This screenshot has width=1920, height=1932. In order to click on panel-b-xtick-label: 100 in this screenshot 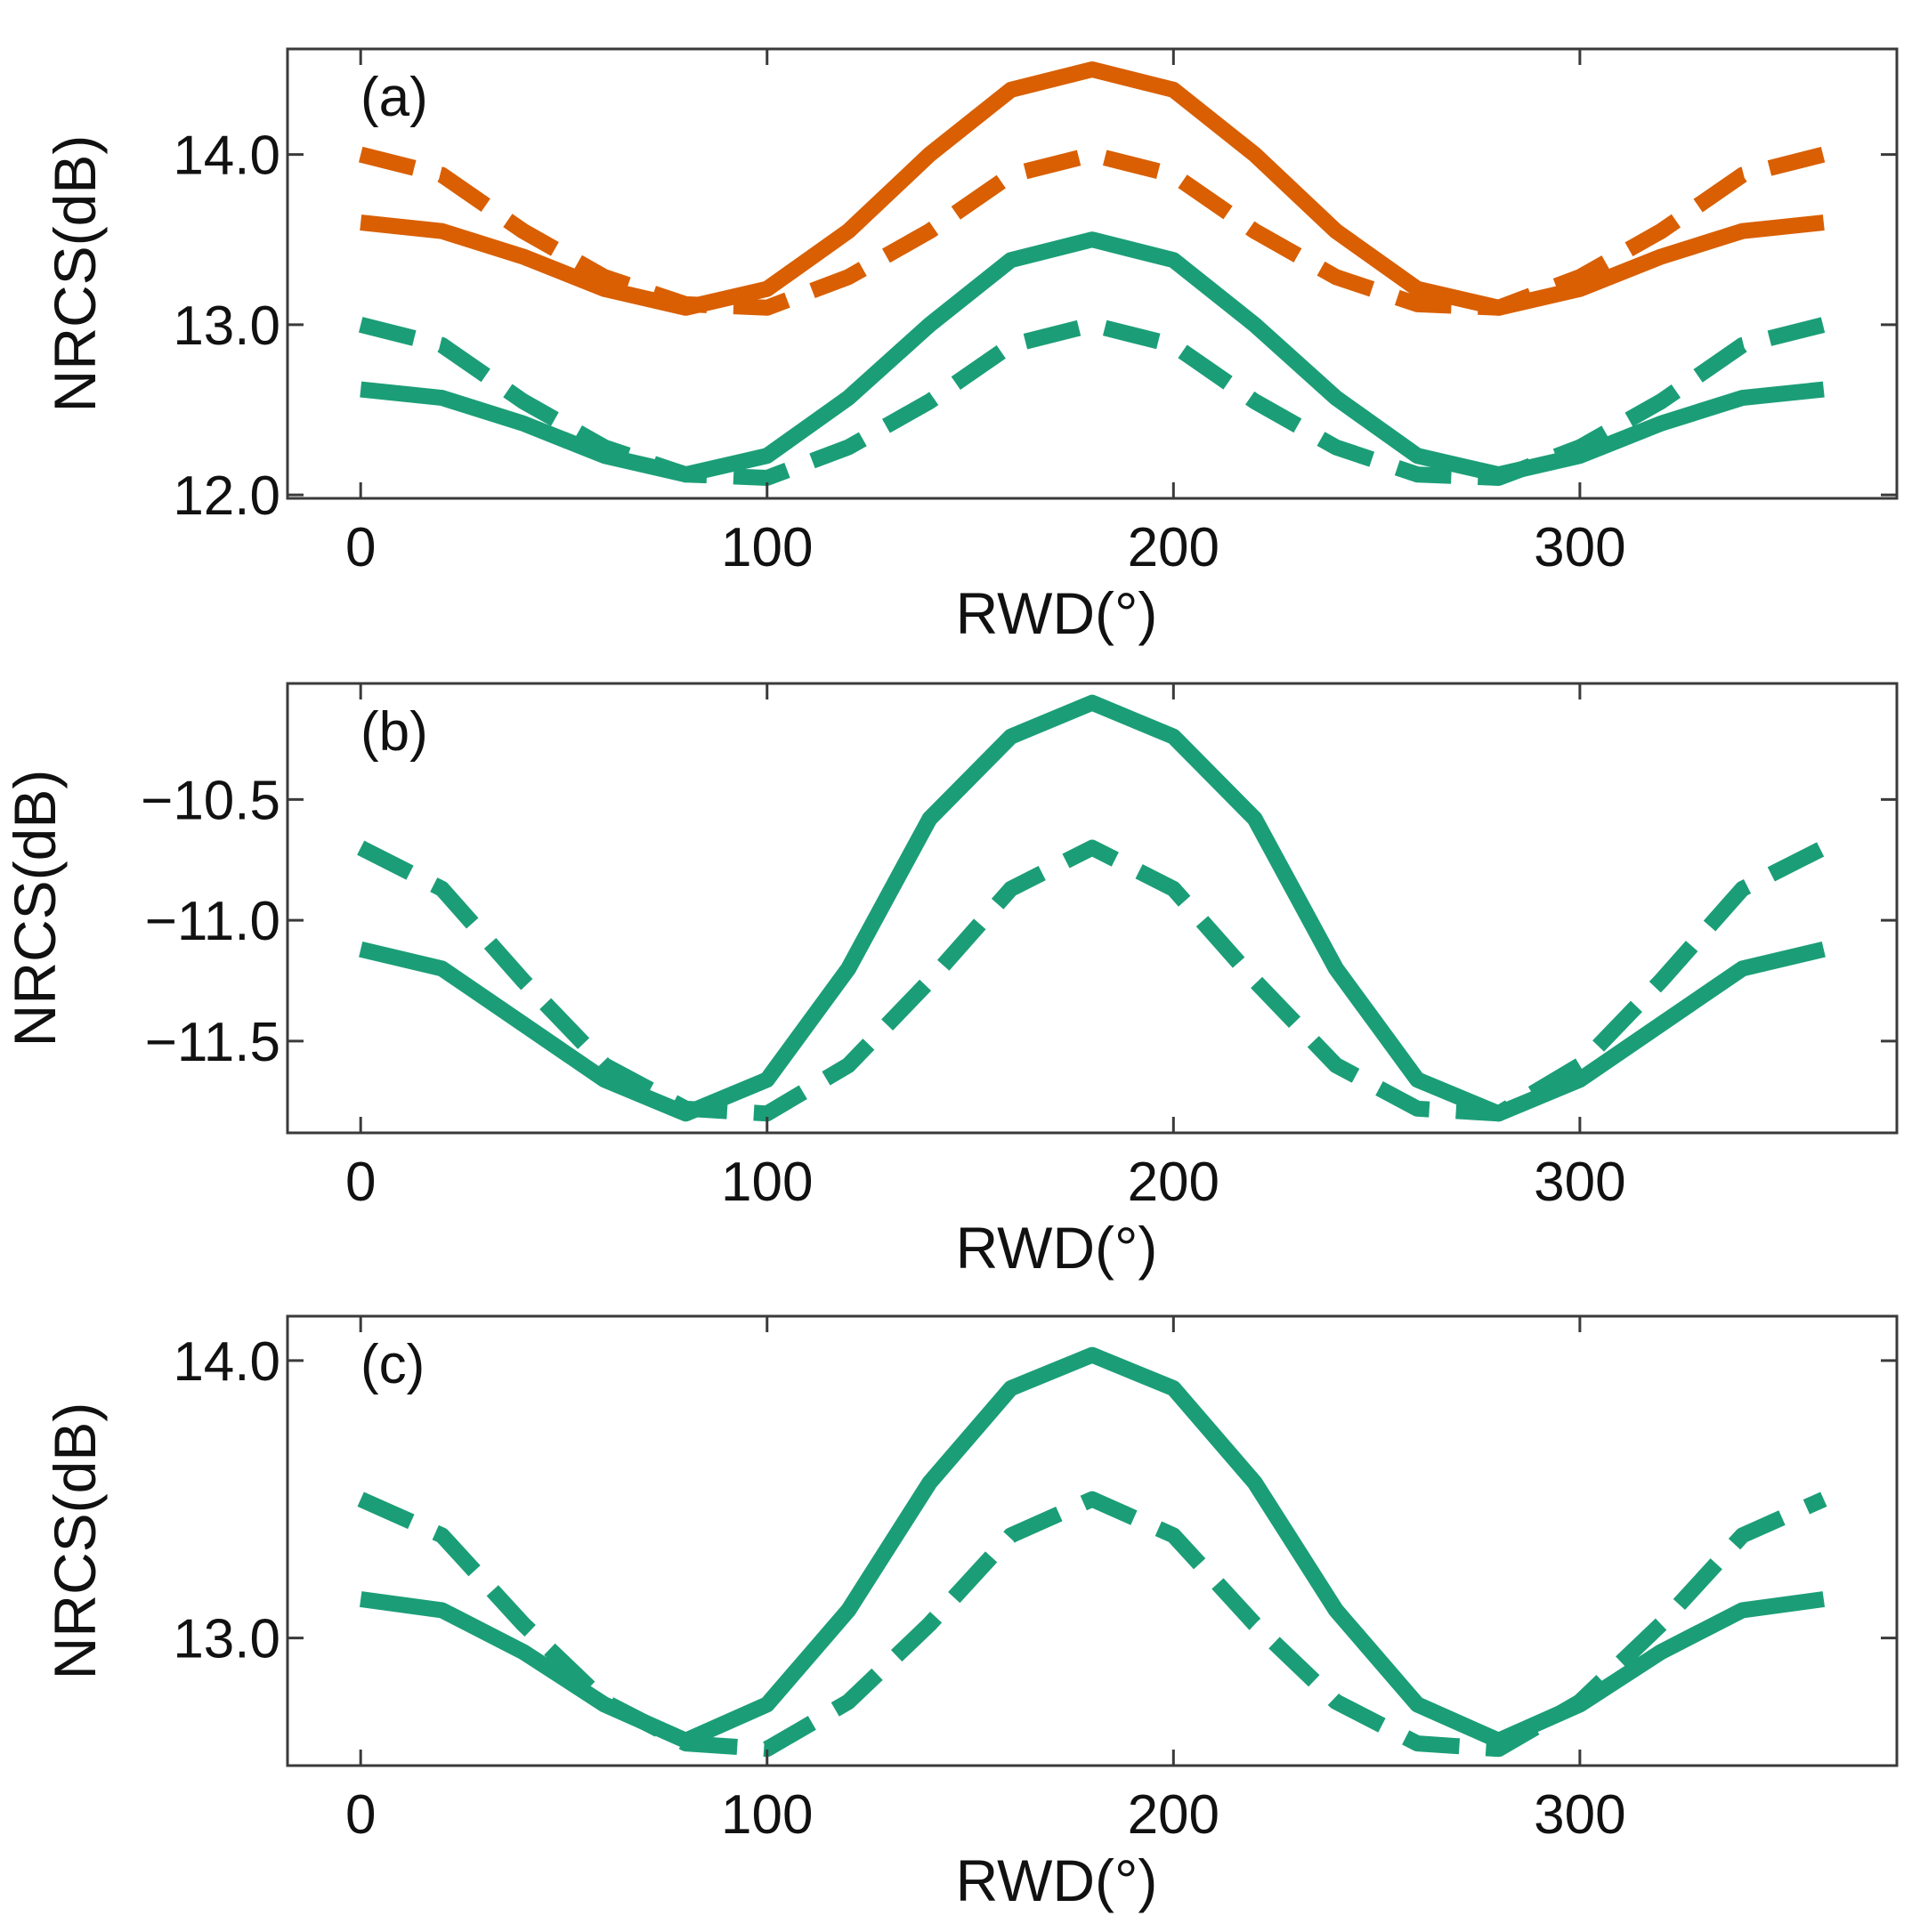, I will do `click(767, 1182)`.